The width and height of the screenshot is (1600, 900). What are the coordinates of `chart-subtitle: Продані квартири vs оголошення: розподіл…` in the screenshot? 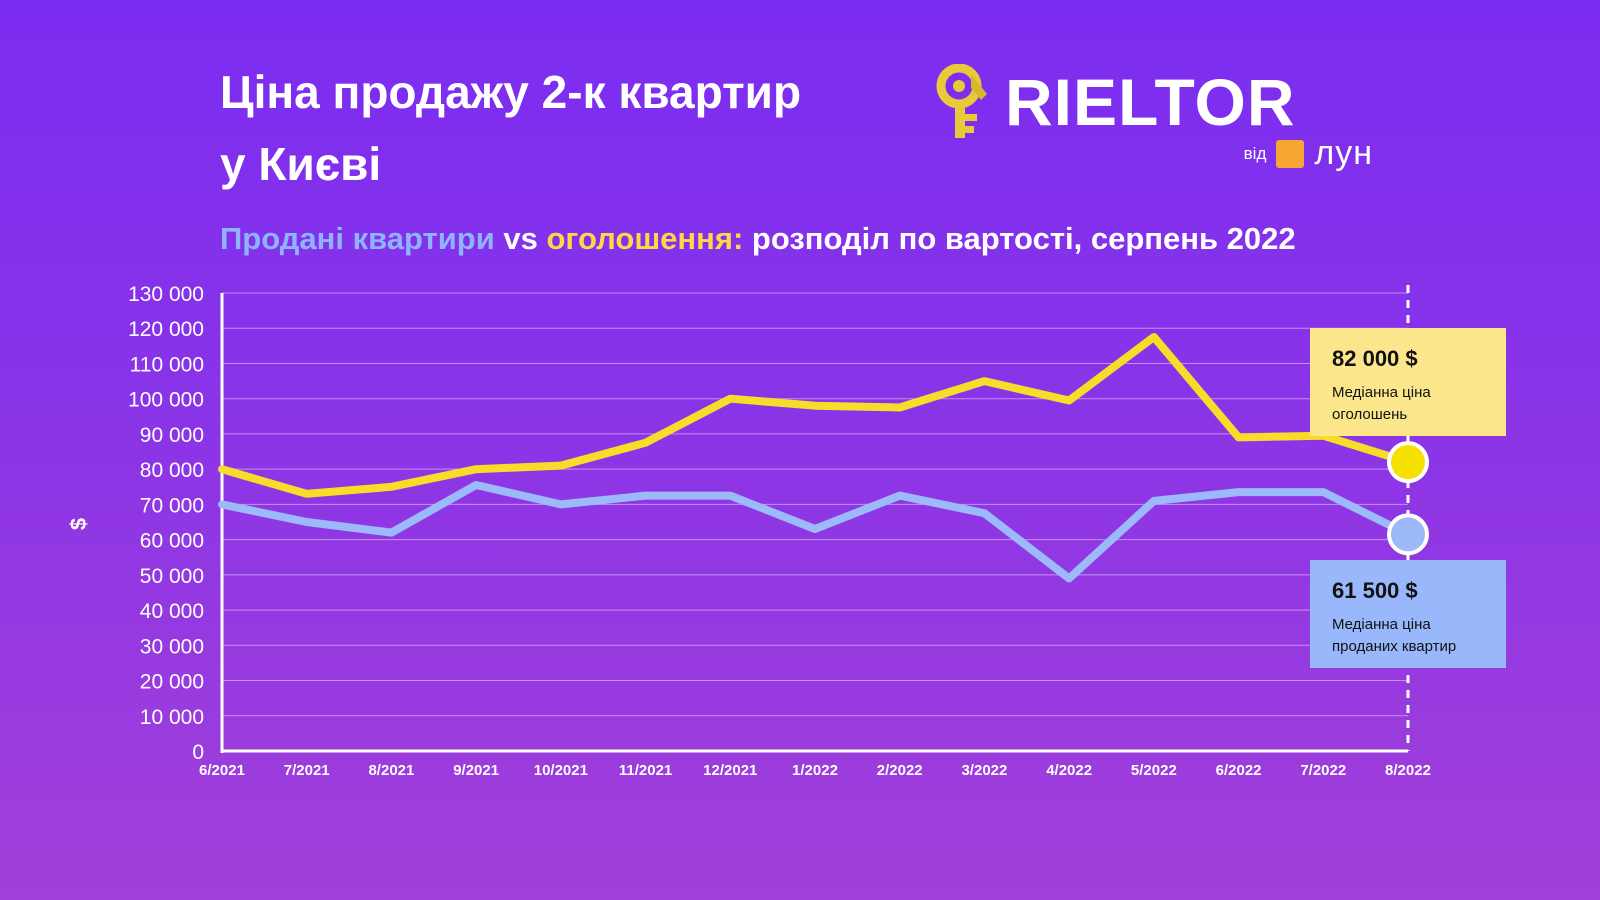 It's located at (758, 239).